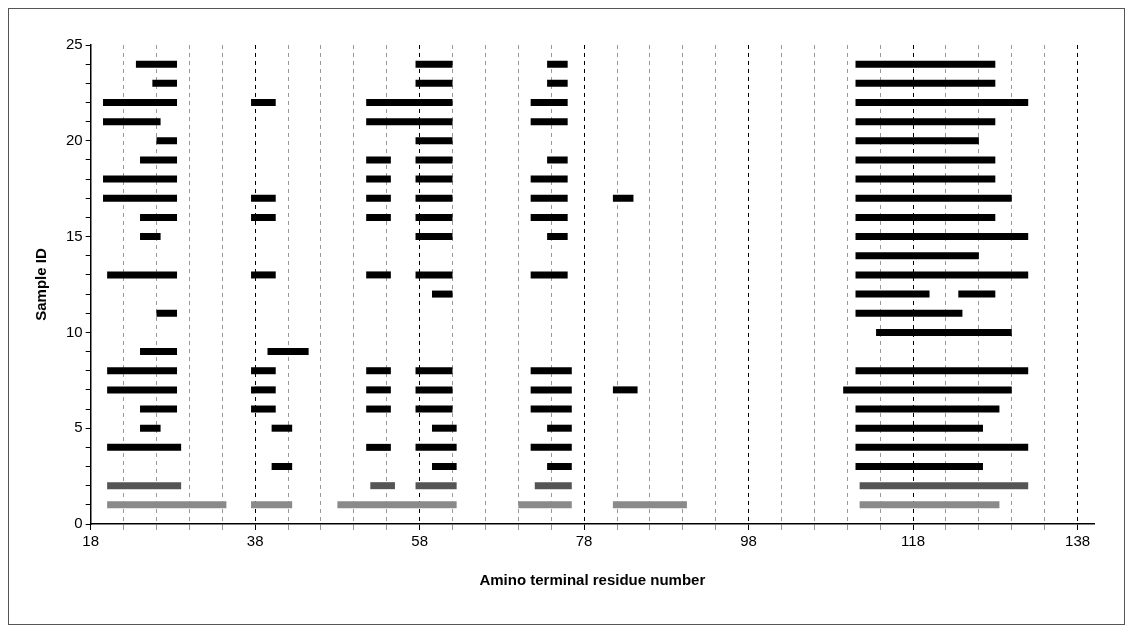  What do you see at coordinates (74, 235) in the screenshot?
I see `y-tick-label: 15` at bounding box center [74, 235].